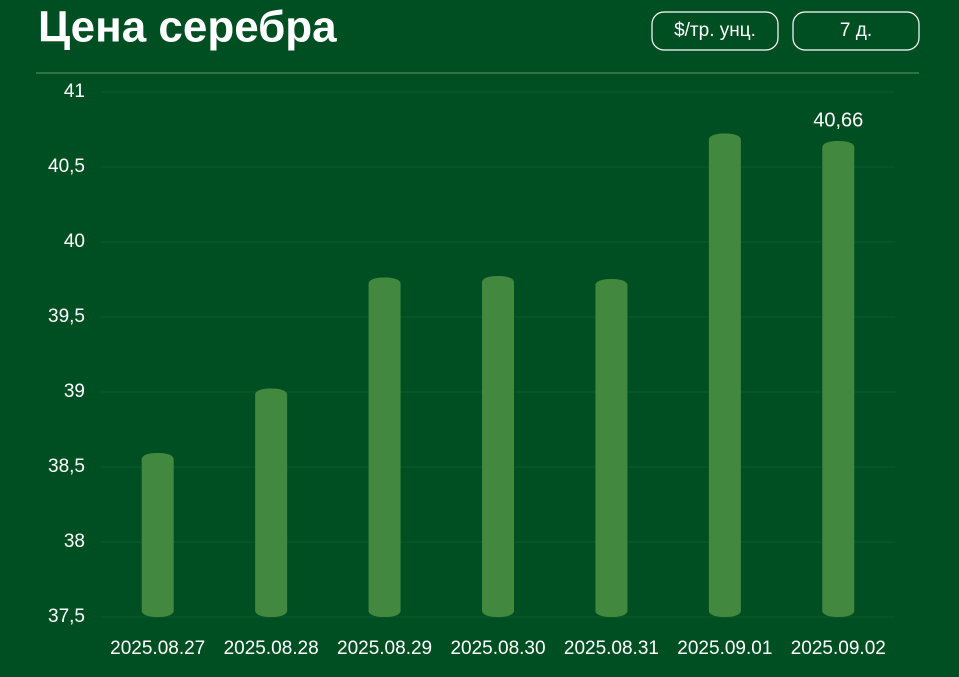 The height and width of the screenshot is (677, 959). I want to click on unit-button-label: $/тр. унц., so click(715, 30).